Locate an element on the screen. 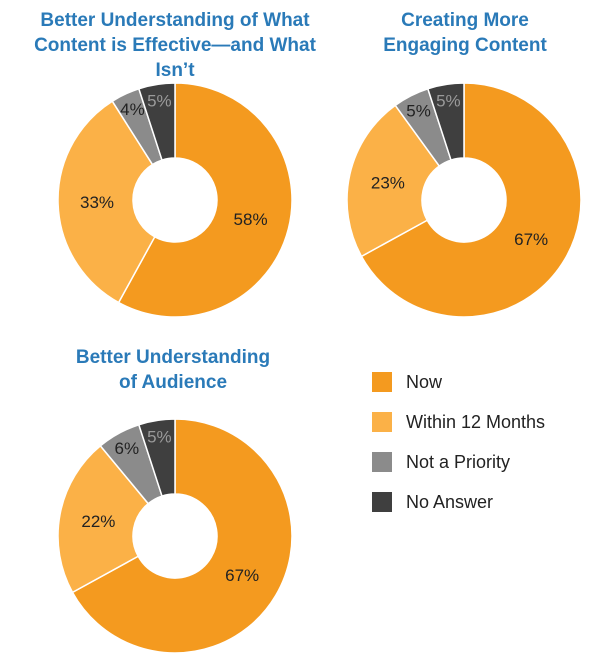 This screenshot has width=600, height=661. legend-item-within-12-months: Within 12 Months is located at coordinates (458, 422).